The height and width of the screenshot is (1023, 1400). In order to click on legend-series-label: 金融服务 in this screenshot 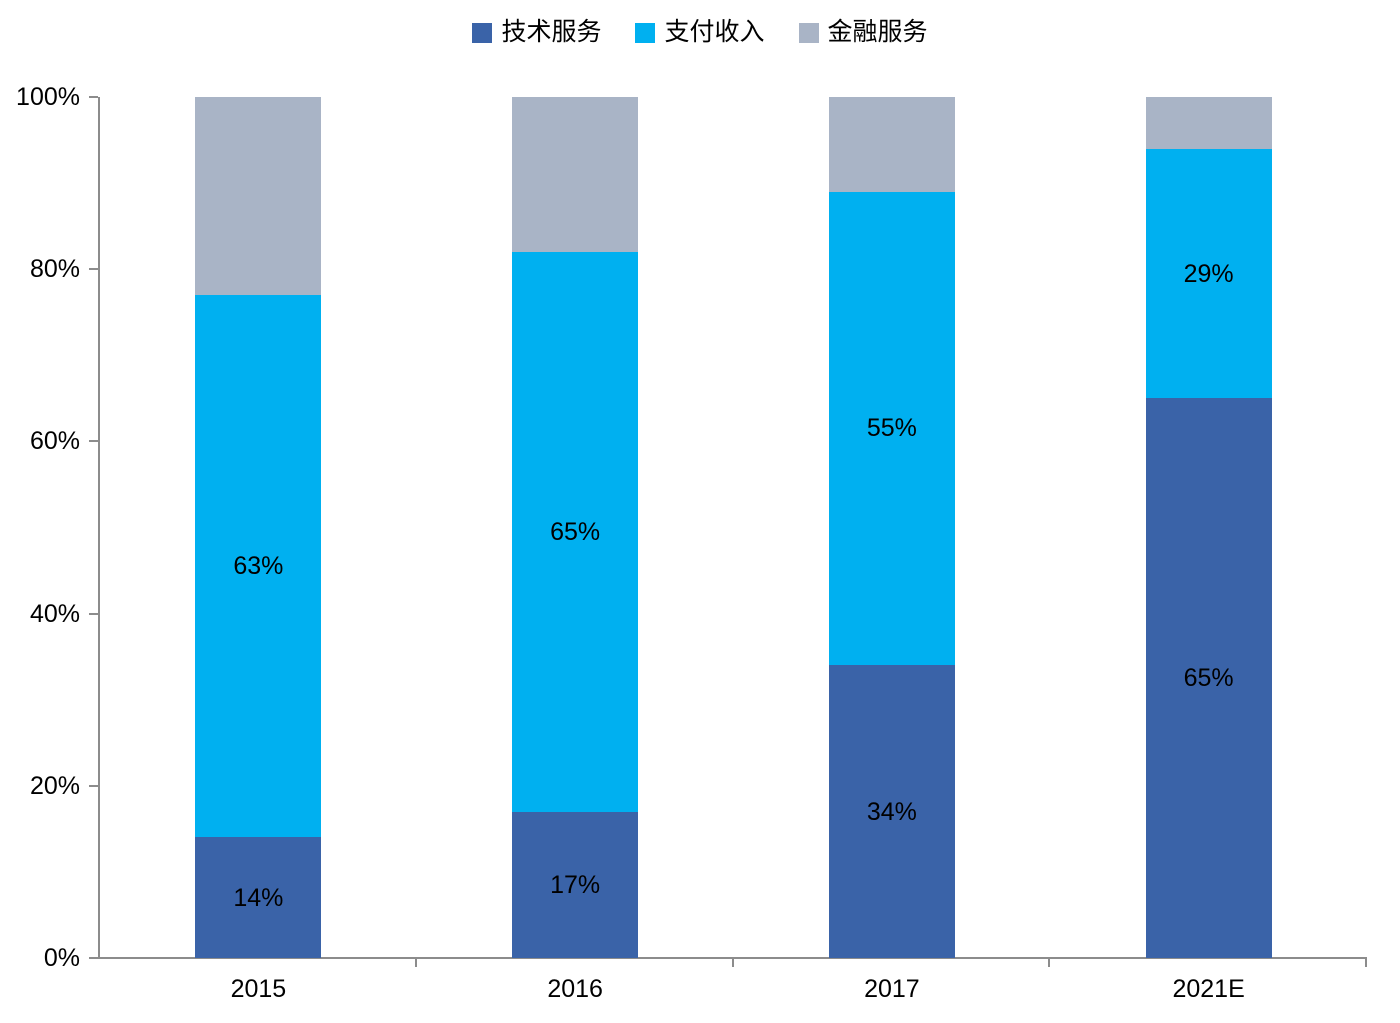, I will do `click(877, 32)`.